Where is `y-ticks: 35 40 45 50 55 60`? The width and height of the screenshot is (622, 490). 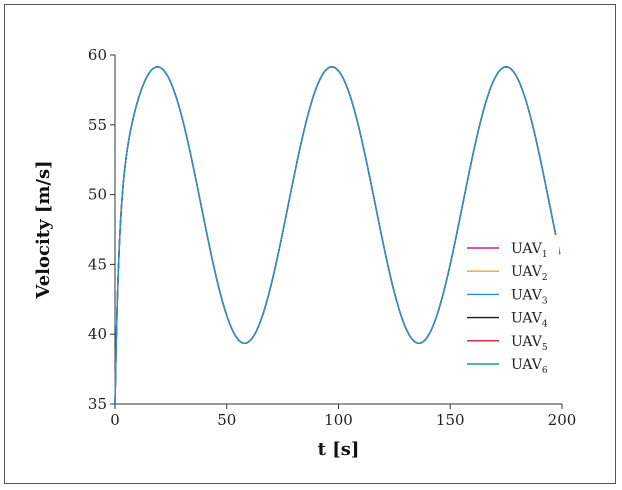
y-ticks: 35 40 45 50 55 60 is located at coordinates (101, 229).